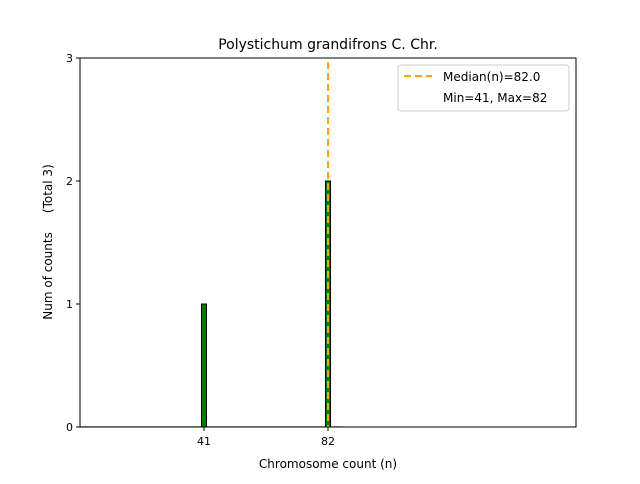  I want to click on y-tick-label: 1, so click(69, 304).